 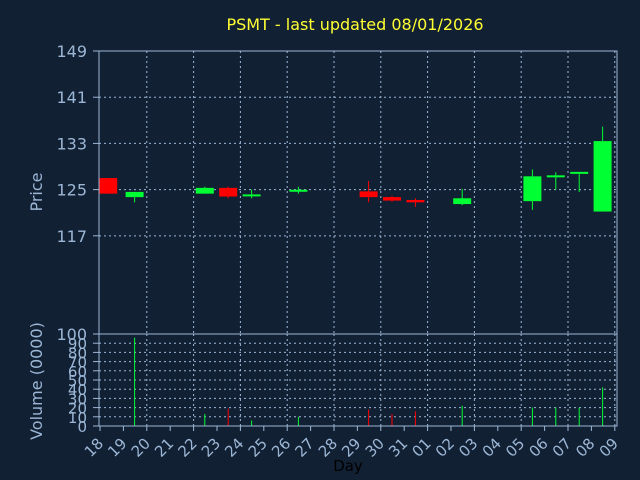 What do you see at coordinates (71, 97) in the screenshot?
I see `price-tick-label: 141` at bounding box center [71, 97].